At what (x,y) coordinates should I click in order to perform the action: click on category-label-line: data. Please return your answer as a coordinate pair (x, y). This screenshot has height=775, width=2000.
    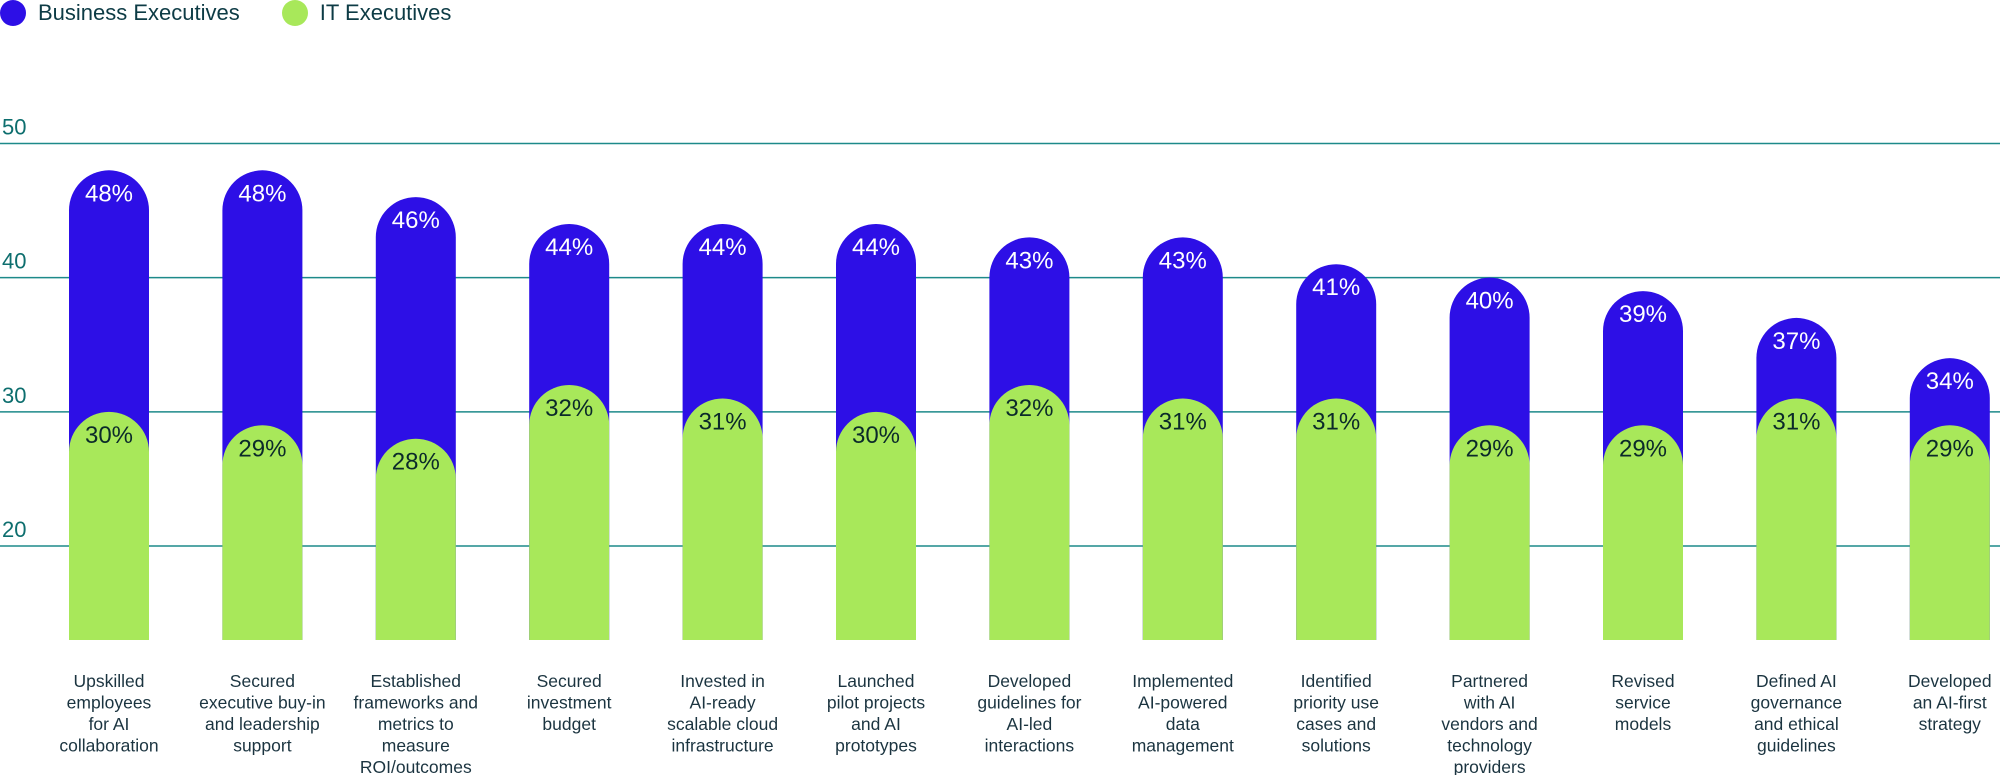
    Looking at the image, I should click on (1183, 724).